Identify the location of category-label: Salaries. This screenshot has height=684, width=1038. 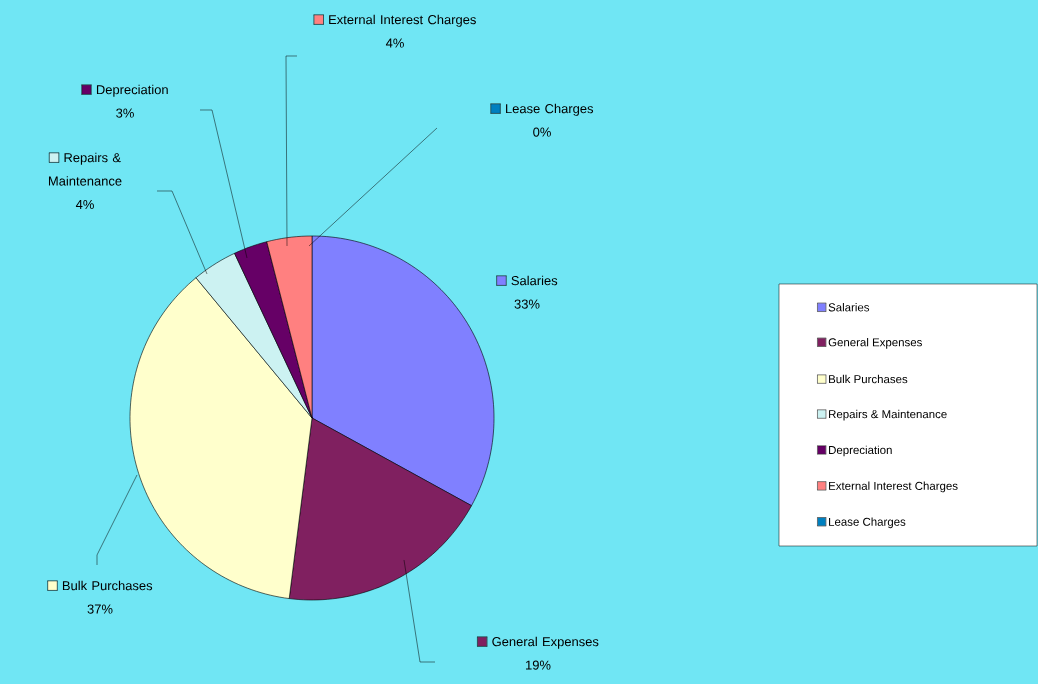
(849, 307).